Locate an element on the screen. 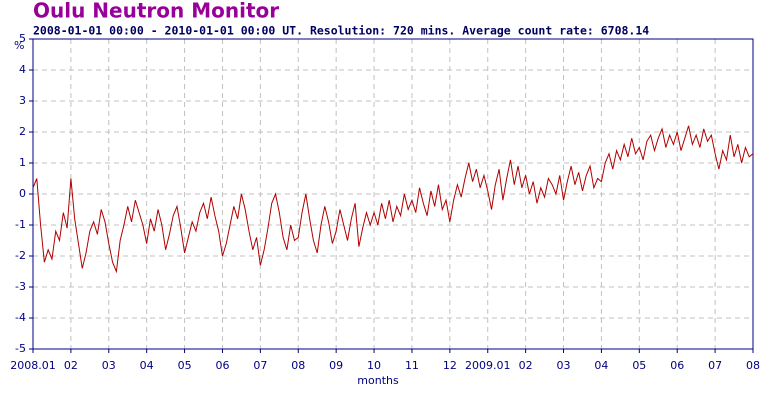  x-tick-label: 09 is located at coordinates (336, 365).